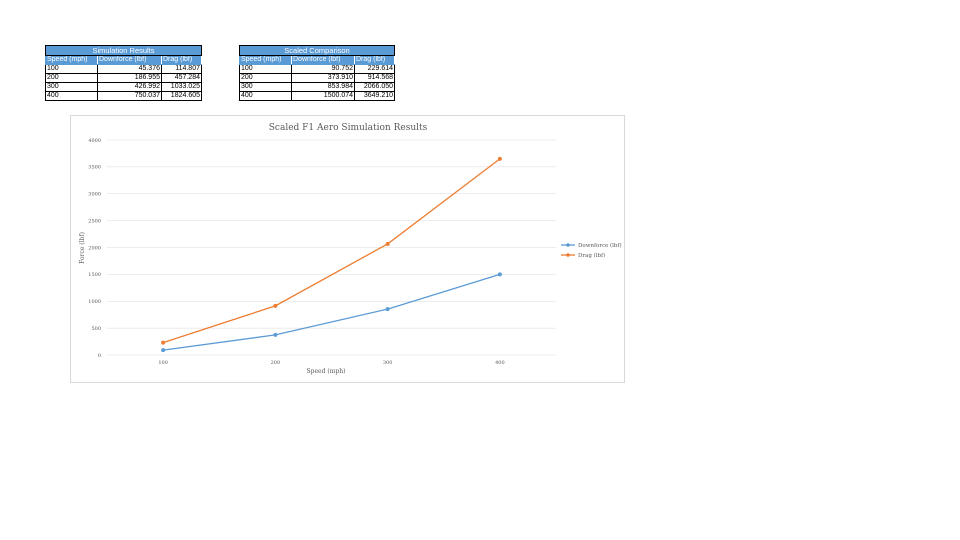 The image size is (960, 540). Describe the element at coordinates (94, 275) in the screenshot. I see `y-tick-label: 1500` at that location.